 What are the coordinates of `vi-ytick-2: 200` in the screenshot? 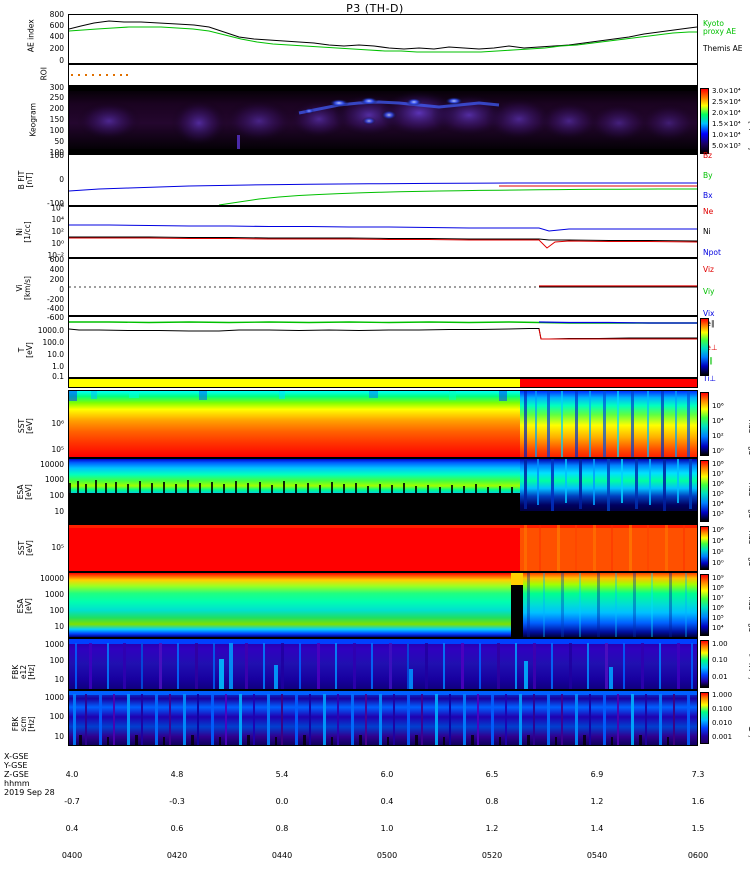 It's located at (56, 279).